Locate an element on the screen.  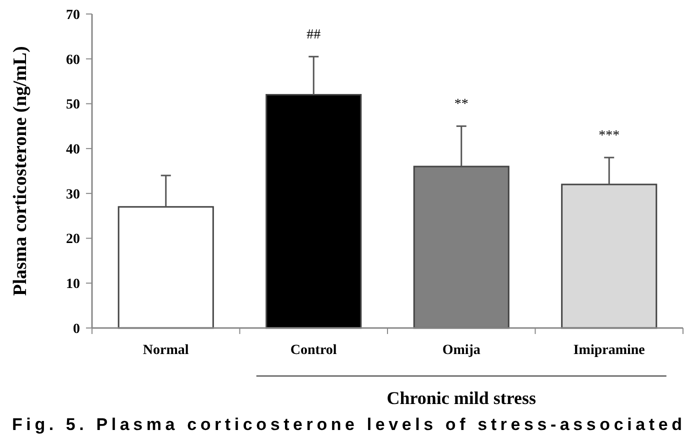
annotation: ** is located at coordinates (461, 104).